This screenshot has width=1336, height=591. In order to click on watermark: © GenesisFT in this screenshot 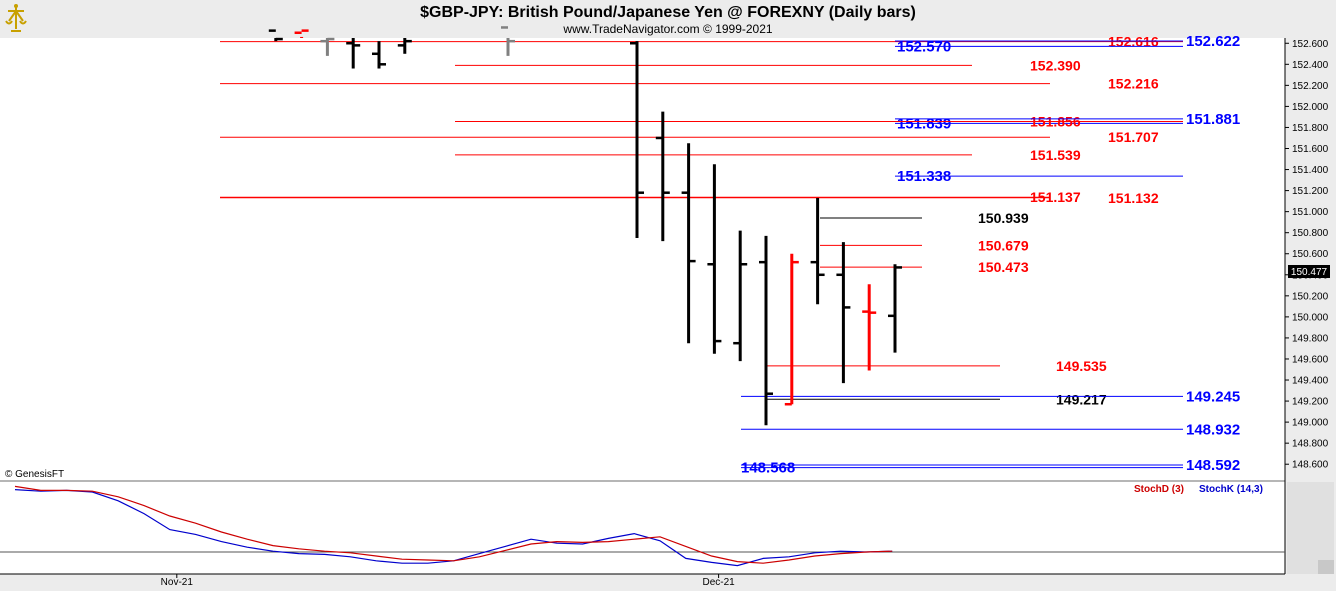, I will do `click(34, 474)`.